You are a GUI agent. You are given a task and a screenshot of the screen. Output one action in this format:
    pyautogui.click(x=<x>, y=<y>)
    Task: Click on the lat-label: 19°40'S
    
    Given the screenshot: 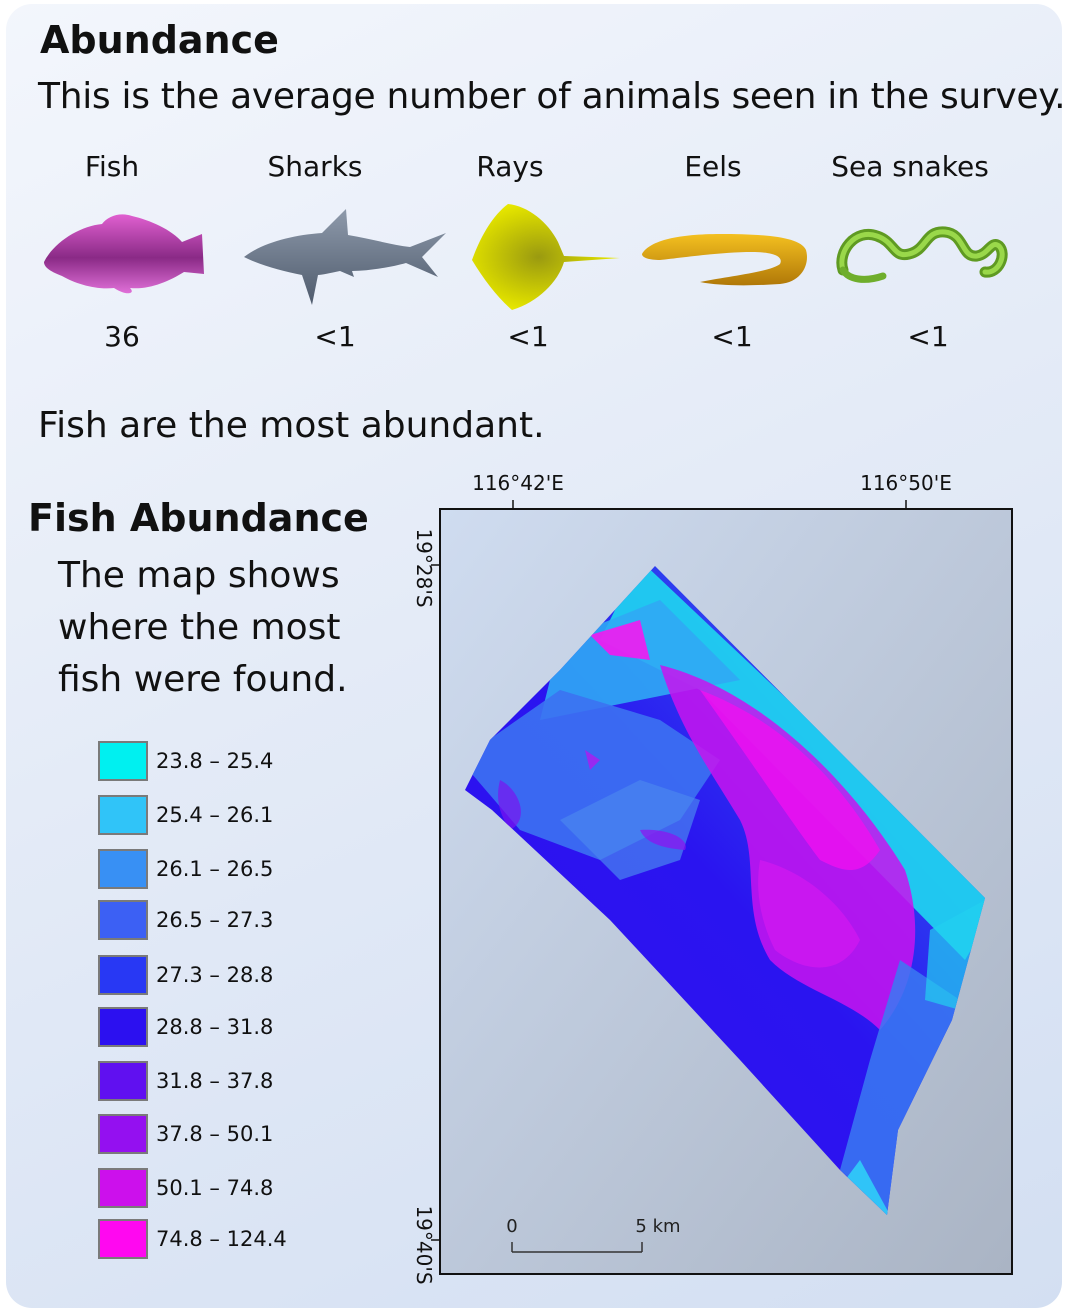 What is the action you would take?
    pyautogui.click(x=424, y=1244)
    